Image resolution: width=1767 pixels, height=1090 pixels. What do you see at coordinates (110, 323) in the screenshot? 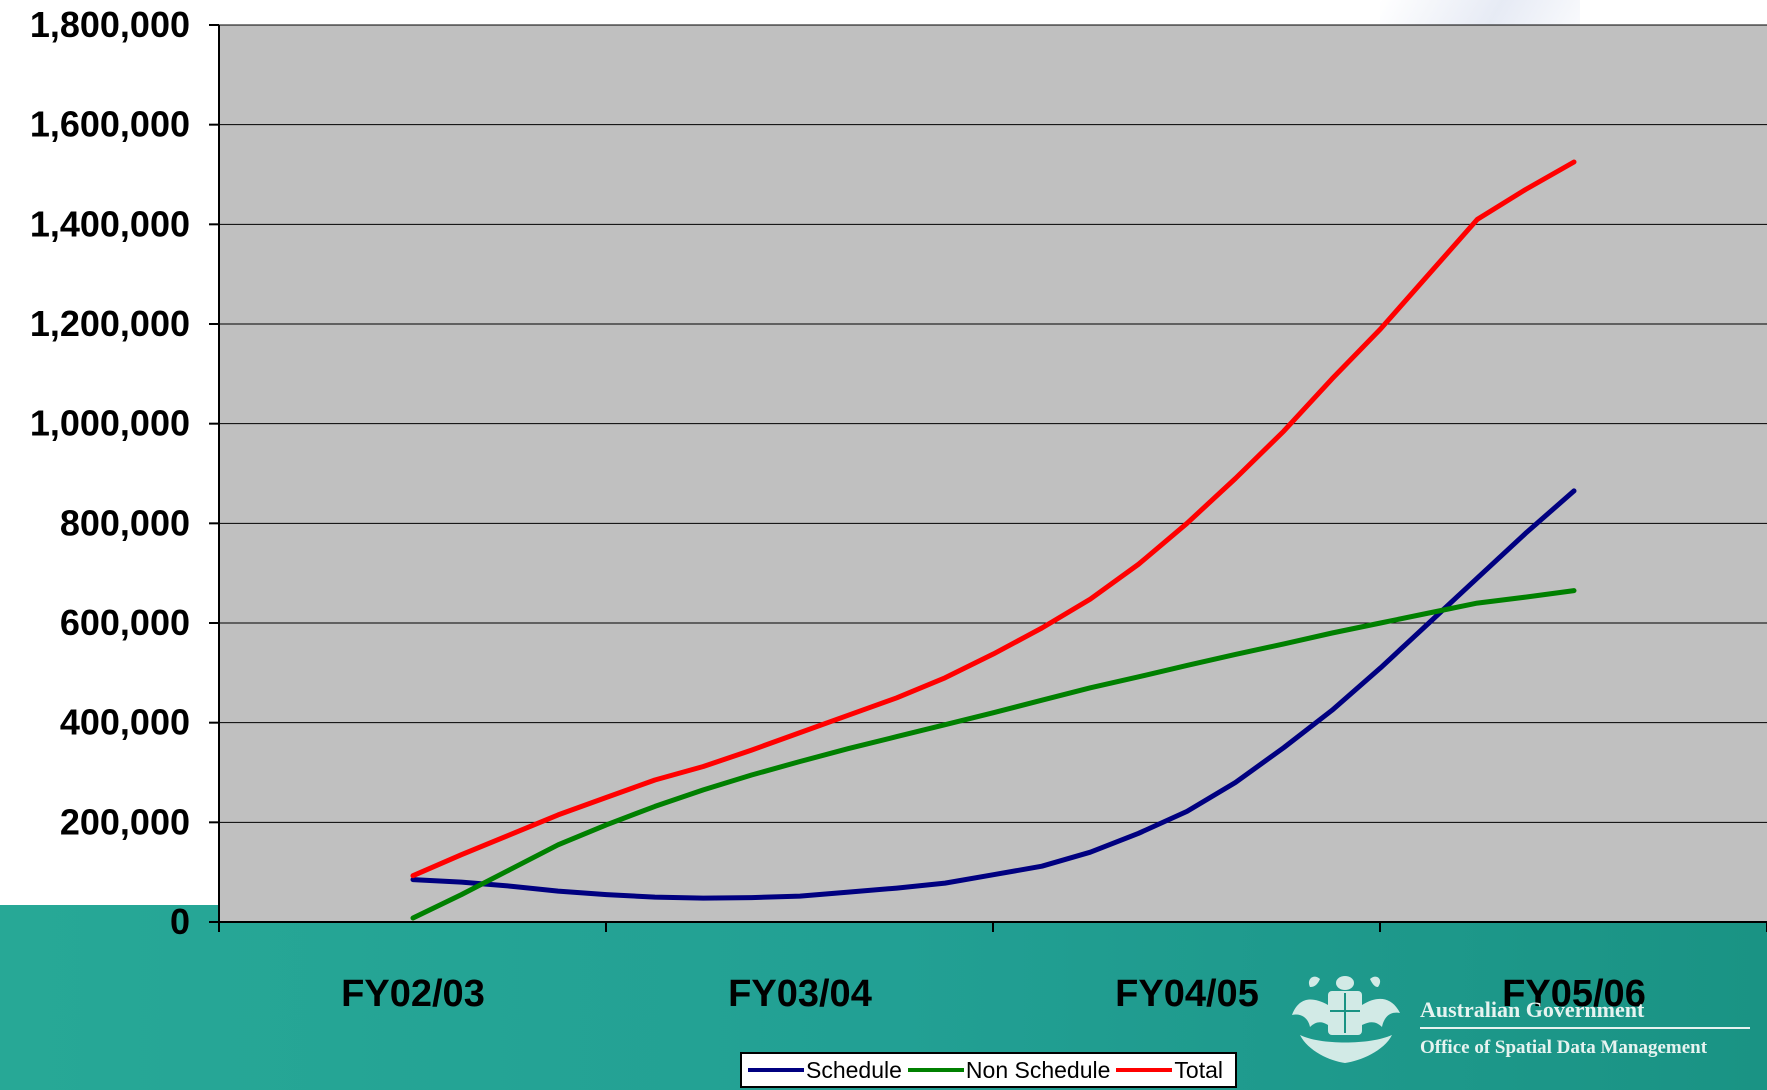
I see `y-tick-label: 1,200,000` at bounding box center [110, 323].